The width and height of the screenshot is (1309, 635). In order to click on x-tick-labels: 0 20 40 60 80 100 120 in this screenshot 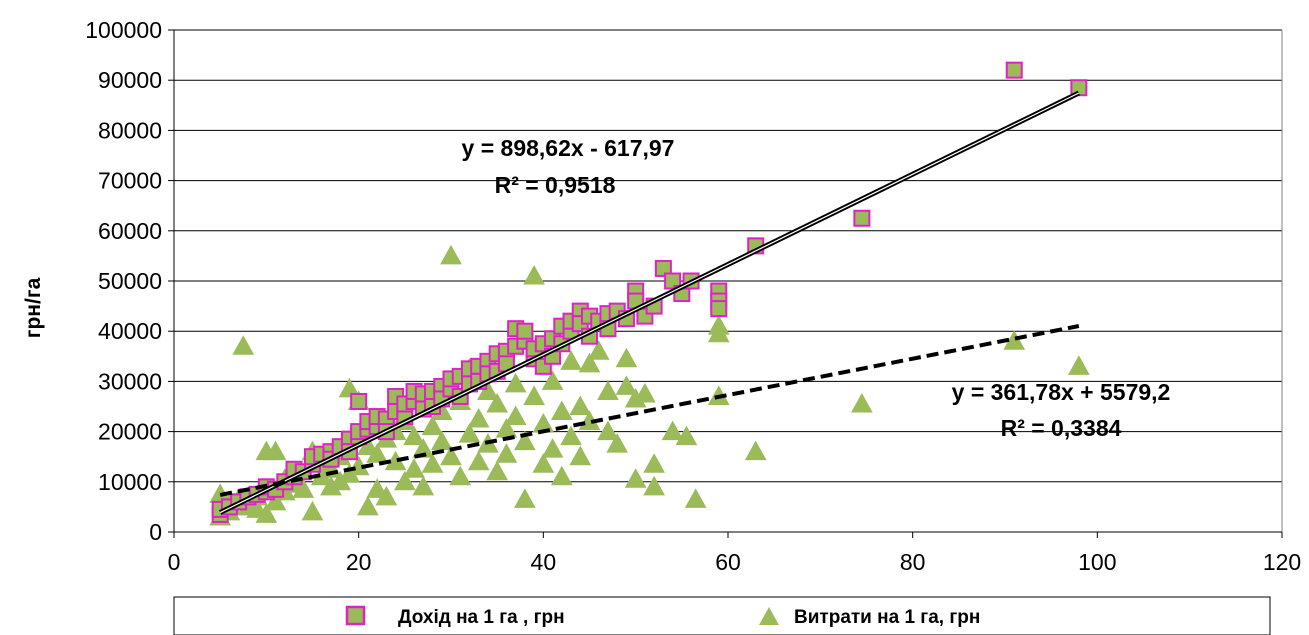, I will do `click(735, 562)`.